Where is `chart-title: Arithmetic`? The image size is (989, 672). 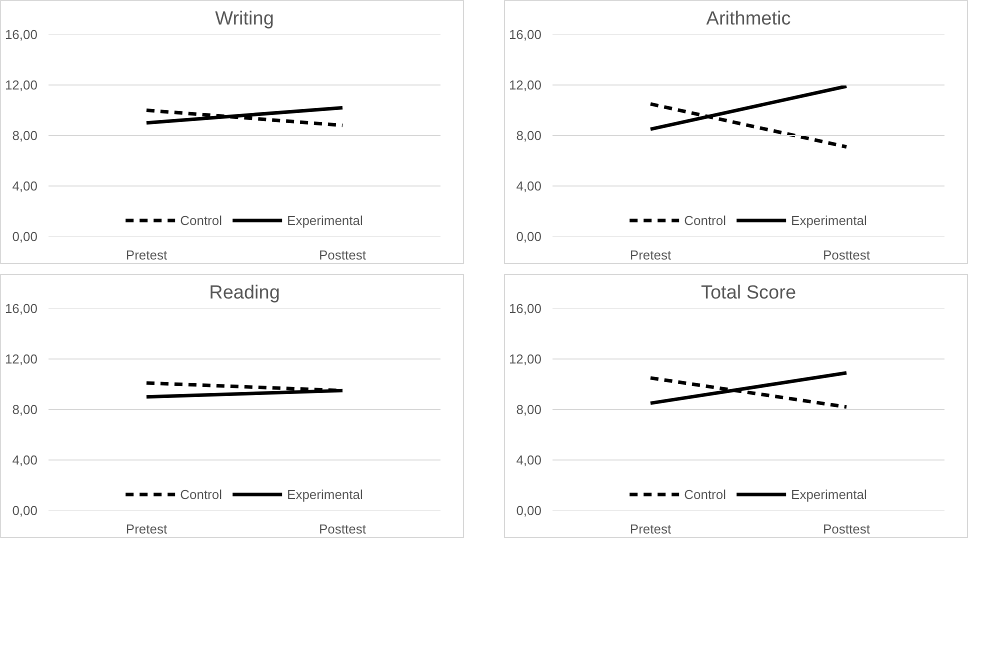
chart-title: Arithmetic is located at coordinates (748, 19).